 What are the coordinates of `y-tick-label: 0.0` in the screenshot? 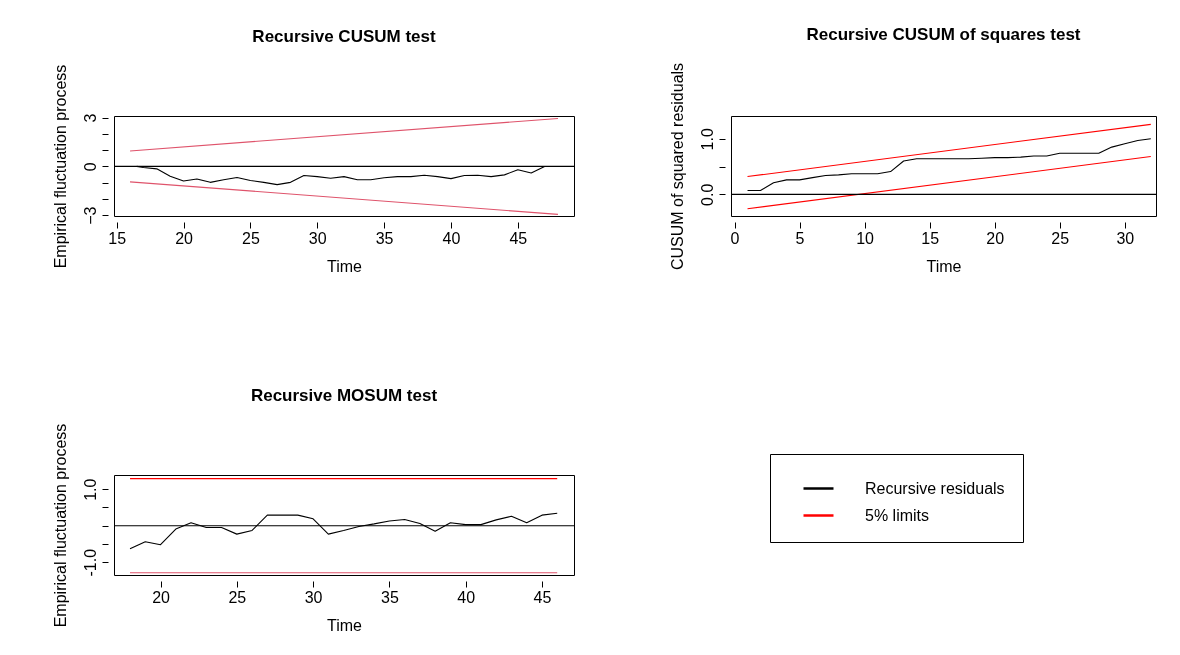 It's located at (707, 194).